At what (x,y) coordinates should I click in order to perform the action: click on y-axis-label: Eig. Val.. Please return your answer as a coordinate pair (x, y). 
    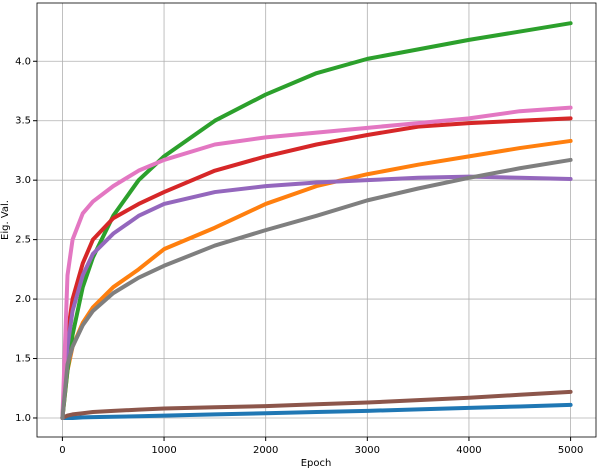
    Looking at the image, I should click on (5, 220).